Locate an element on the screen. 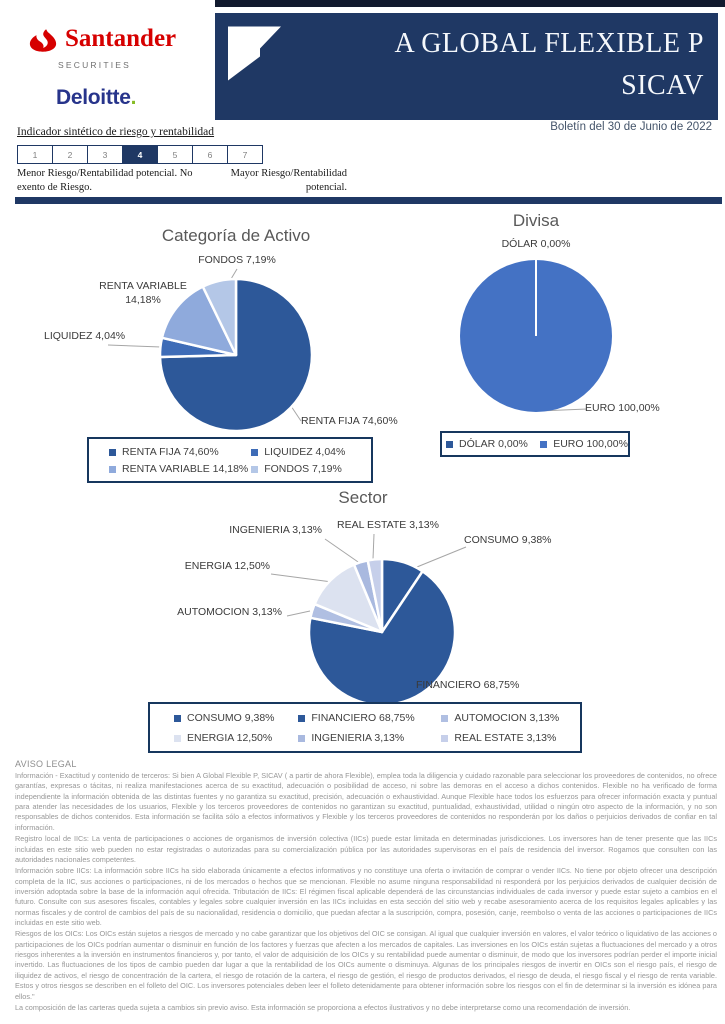 This screenshot has height=1024, width=725. risk-level-5: 5 is located at coordinates (175, 154).